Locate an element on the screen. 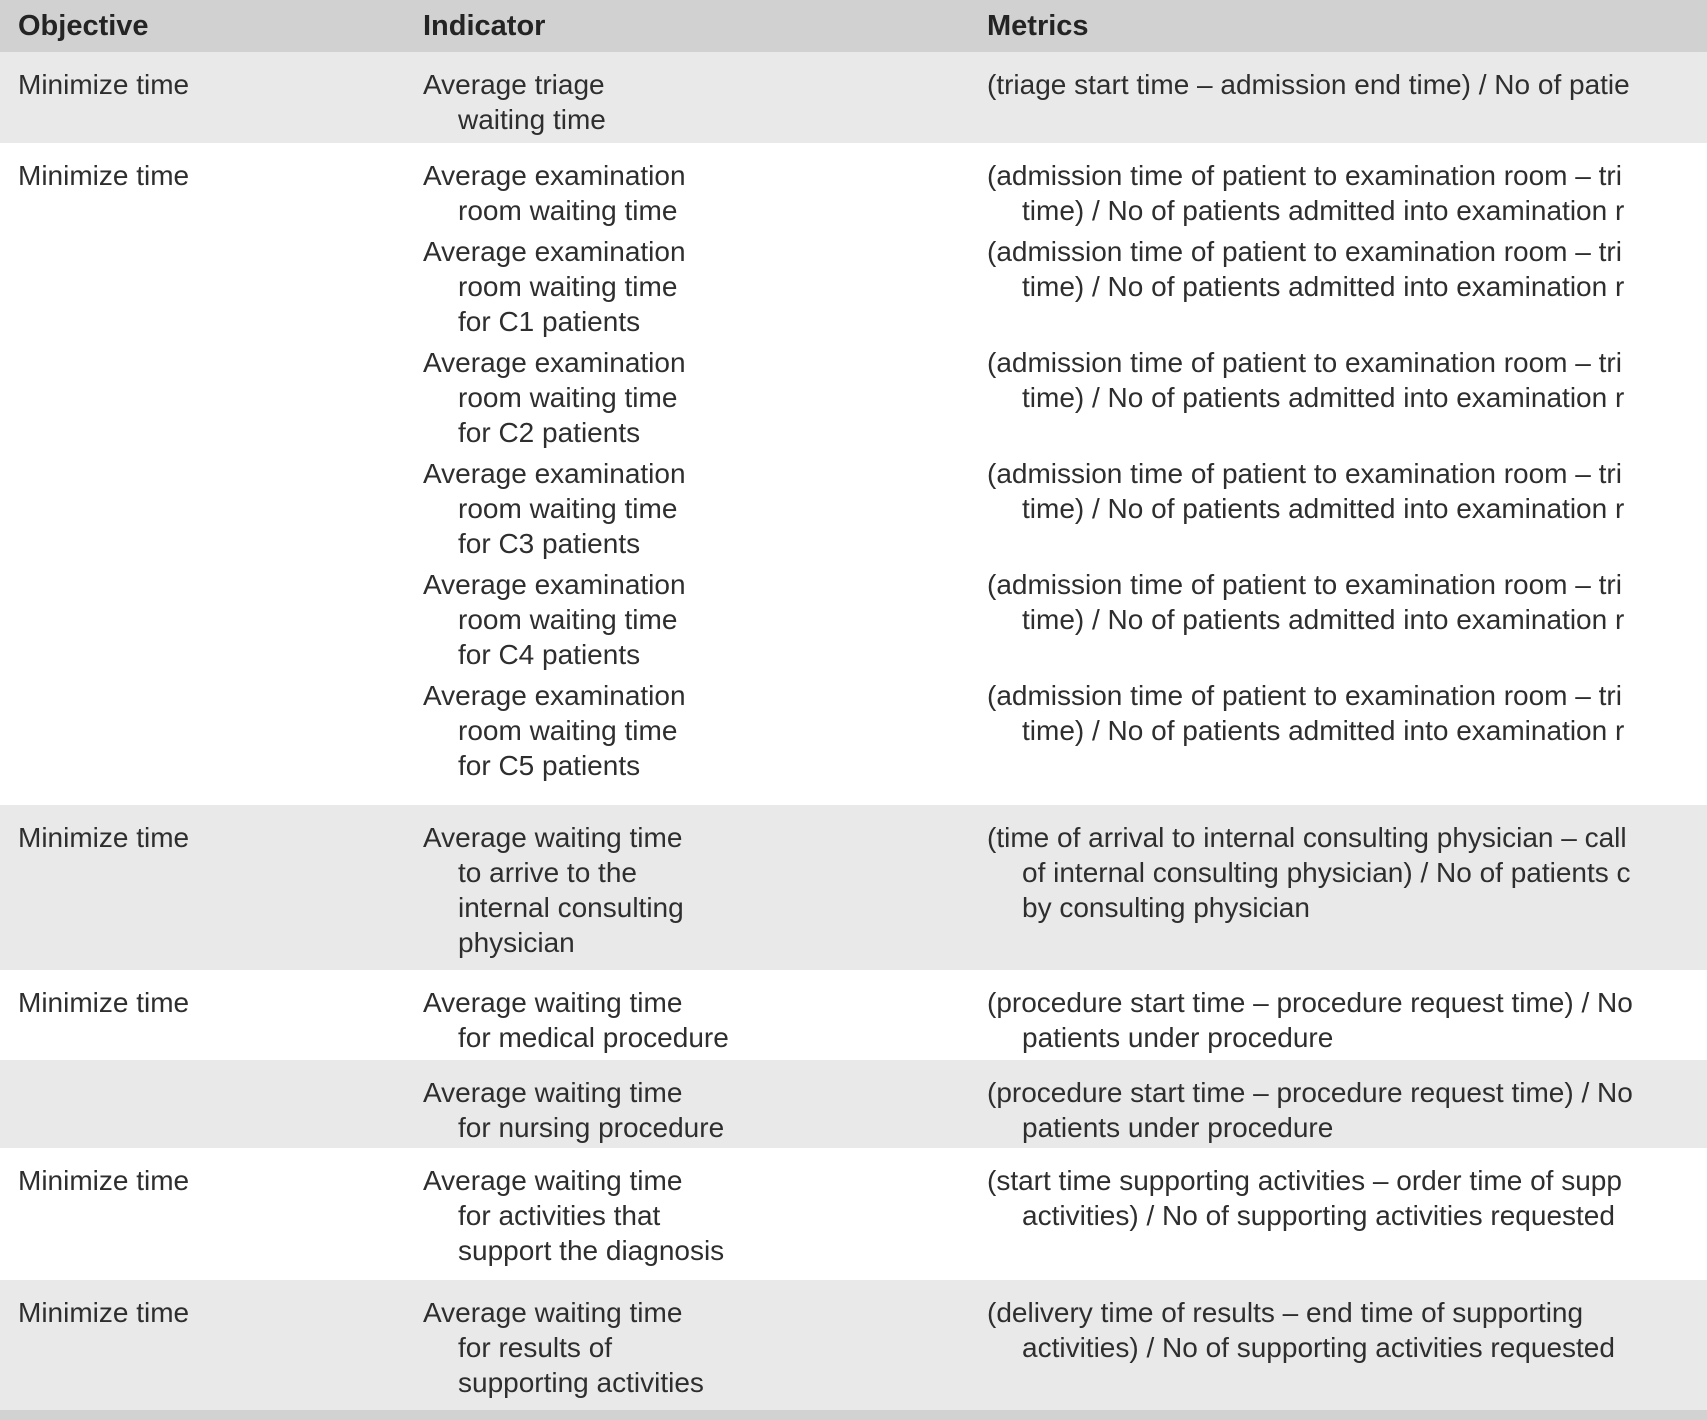  column-header-objective: Objective is located at coordinates (83, 25).